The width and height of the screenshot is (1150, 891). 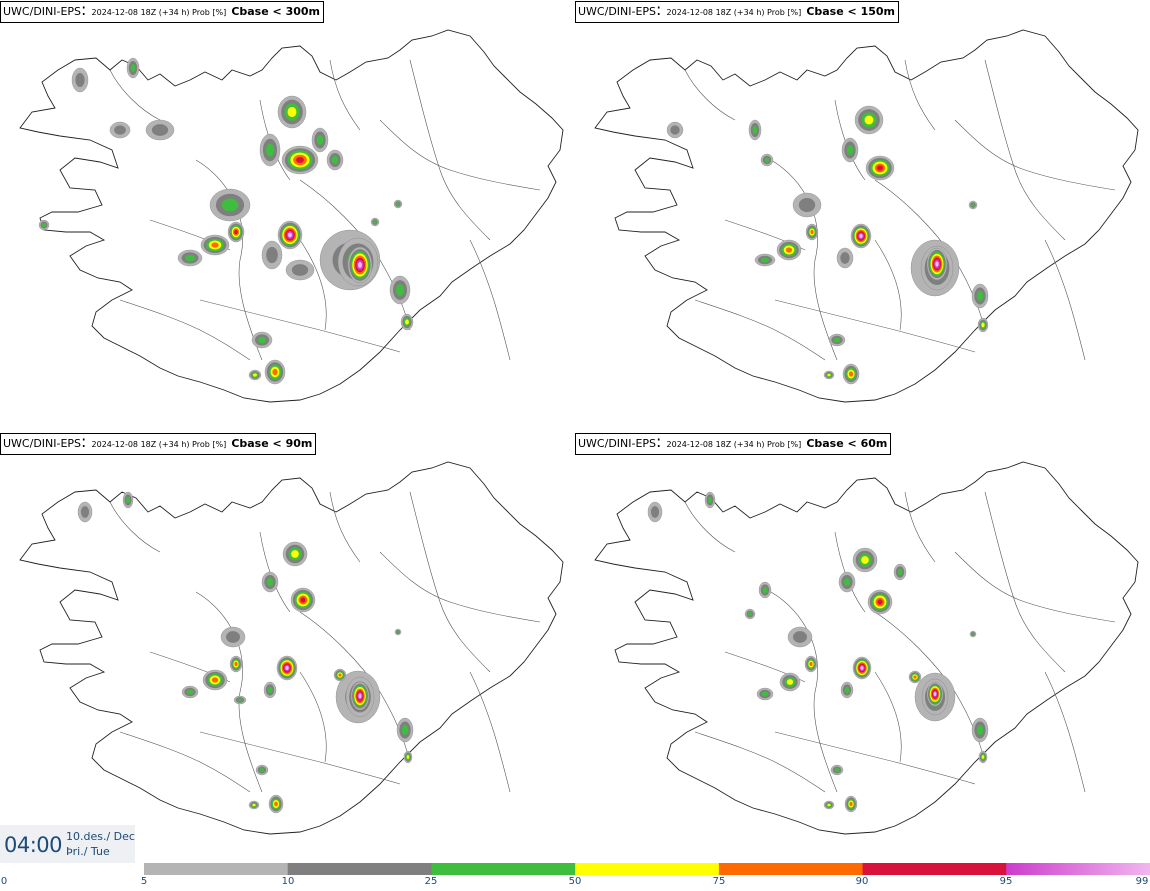 What do you see at coordinates (647, 869) in the screenshot?
I see `color-scale-bar` at bounding box center [647, 869].